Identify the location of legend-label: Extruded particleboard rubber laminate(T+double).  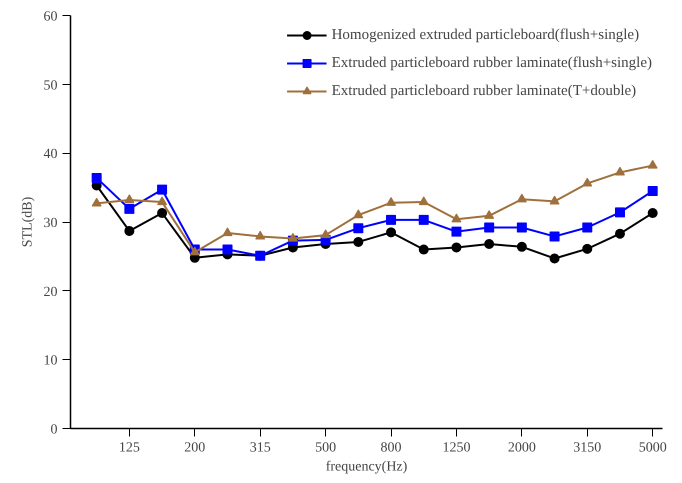
(484, 91).